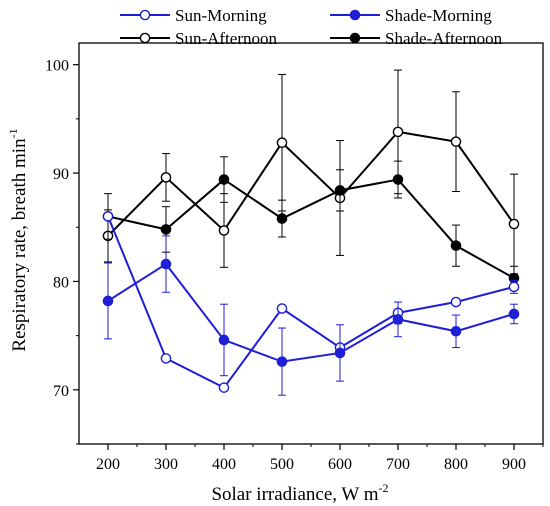 This screenshot has width=550, height=506. I want to click on x-axis-label-superscript: -2, so click(384, 488).